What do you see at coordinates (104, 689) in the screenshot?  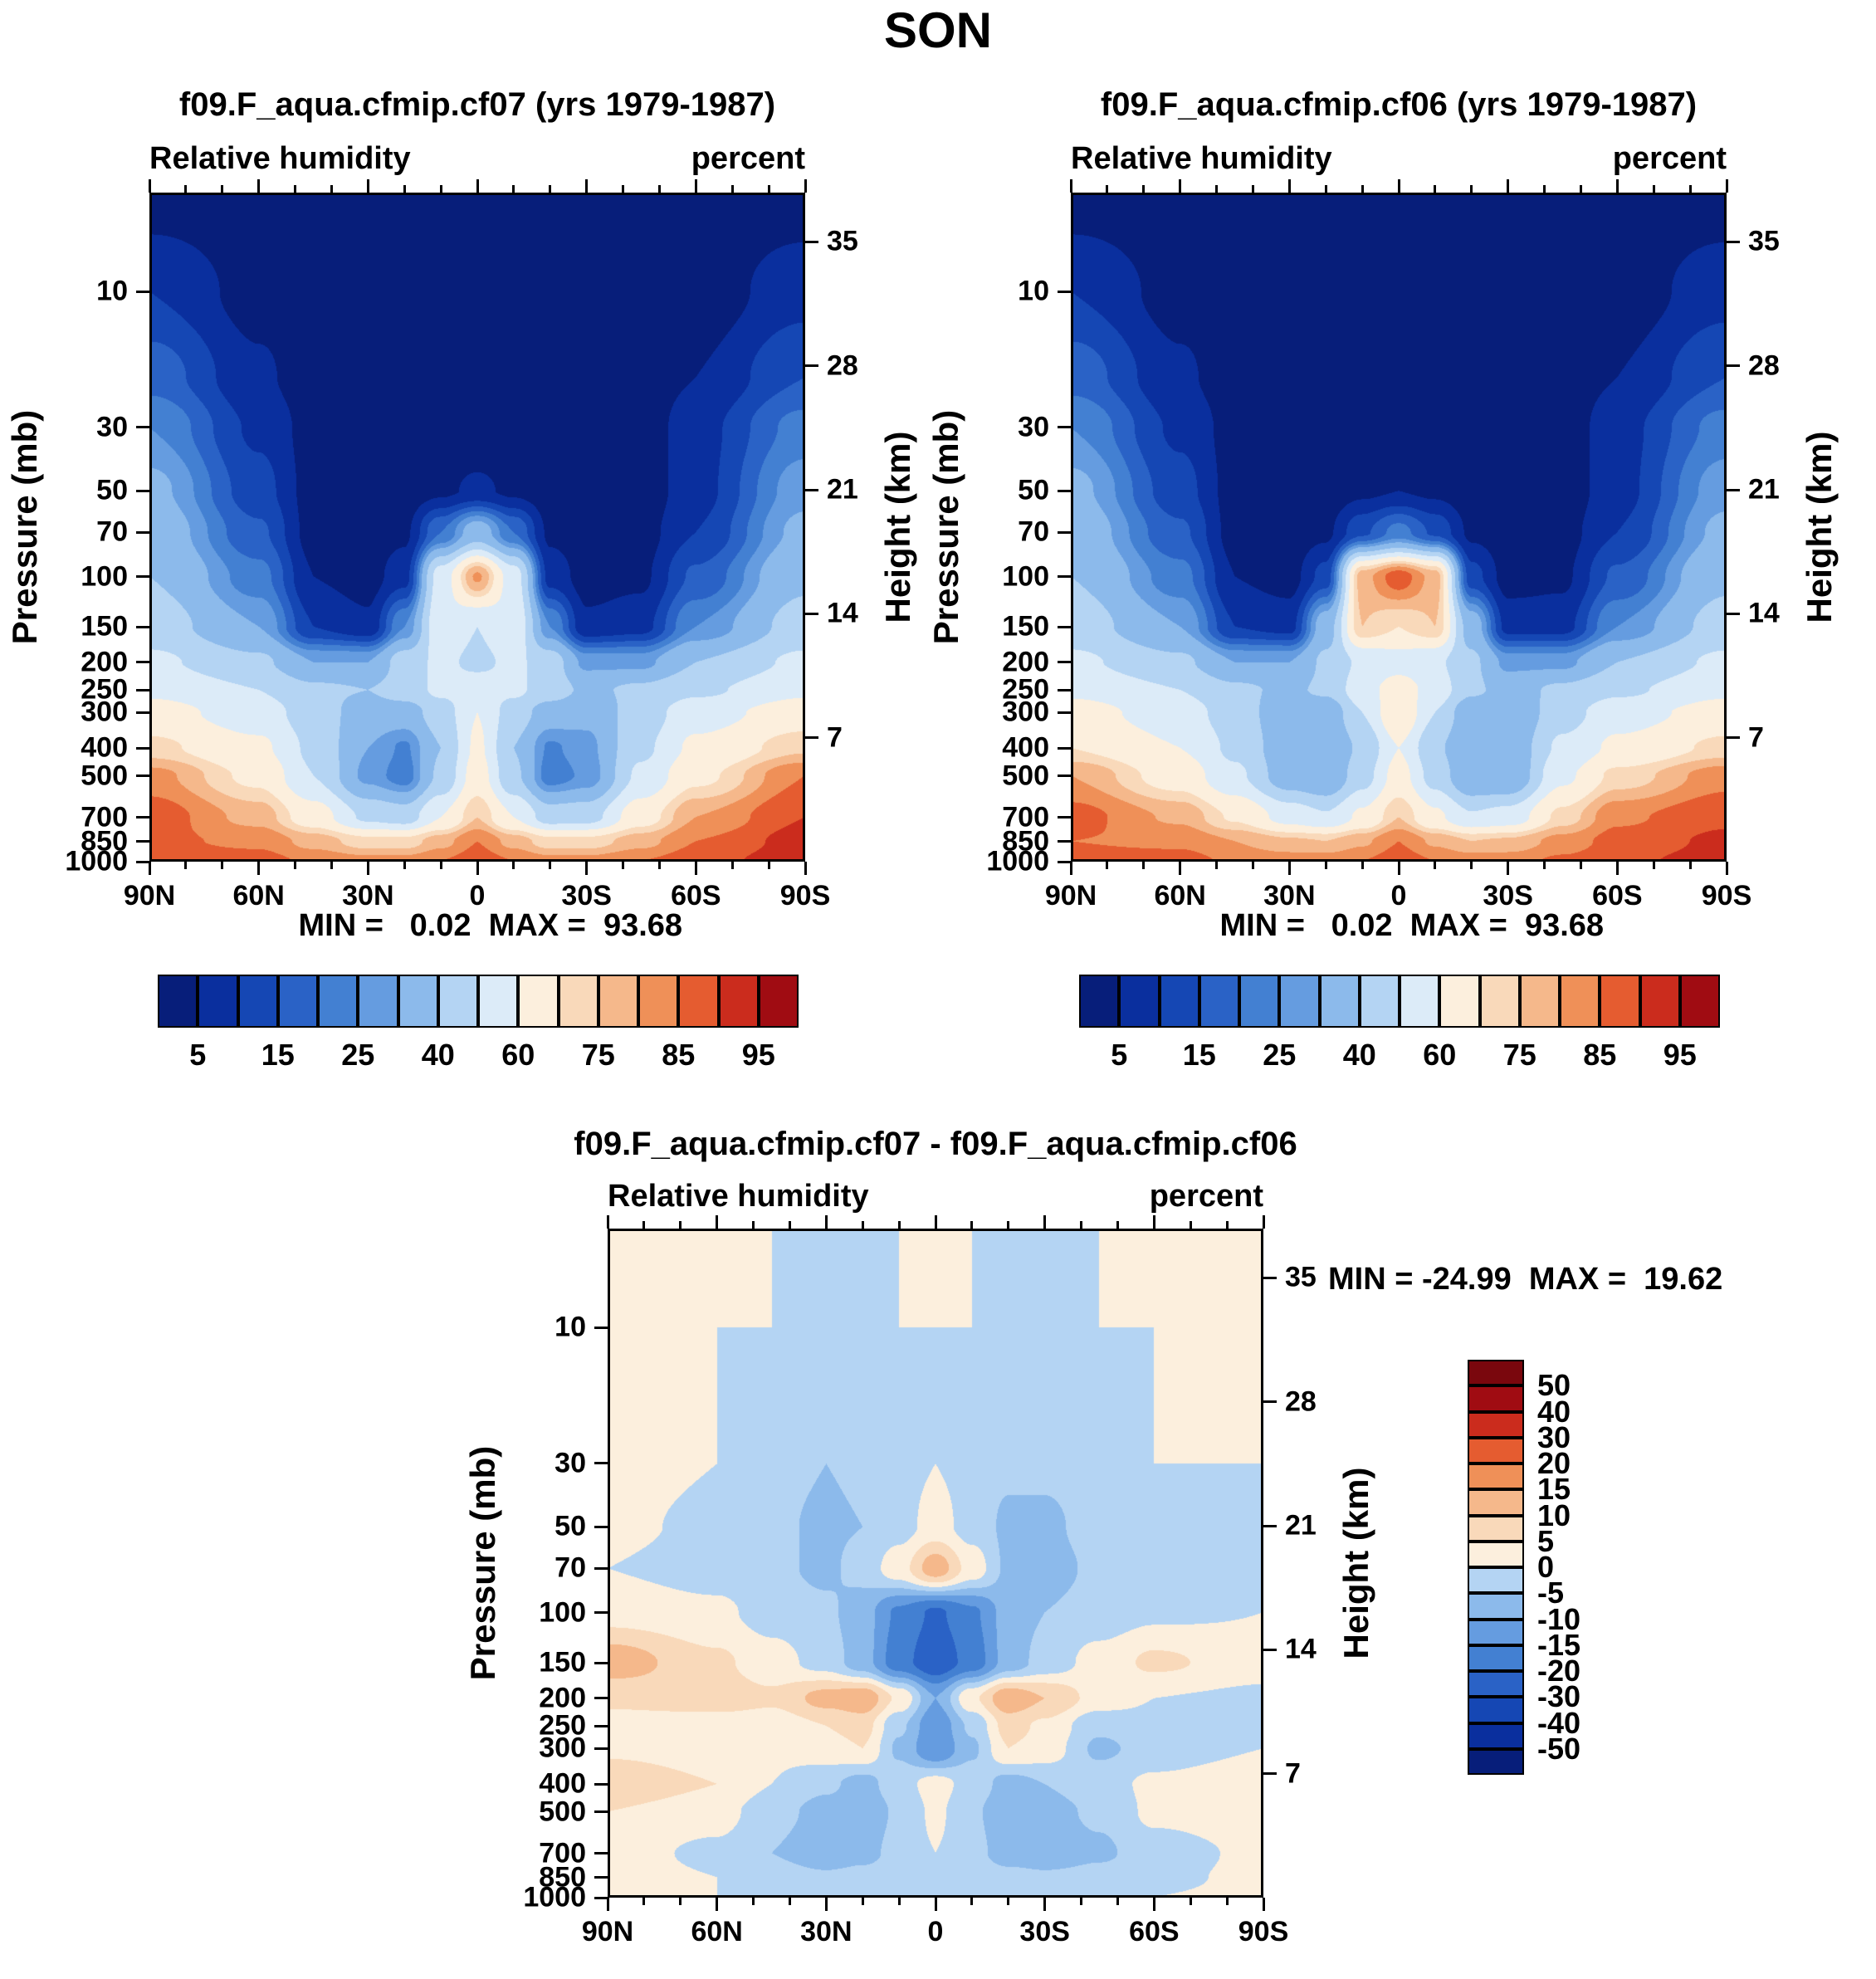 I see `pressure-tick-label: 250` at bounding box center [104, 689].